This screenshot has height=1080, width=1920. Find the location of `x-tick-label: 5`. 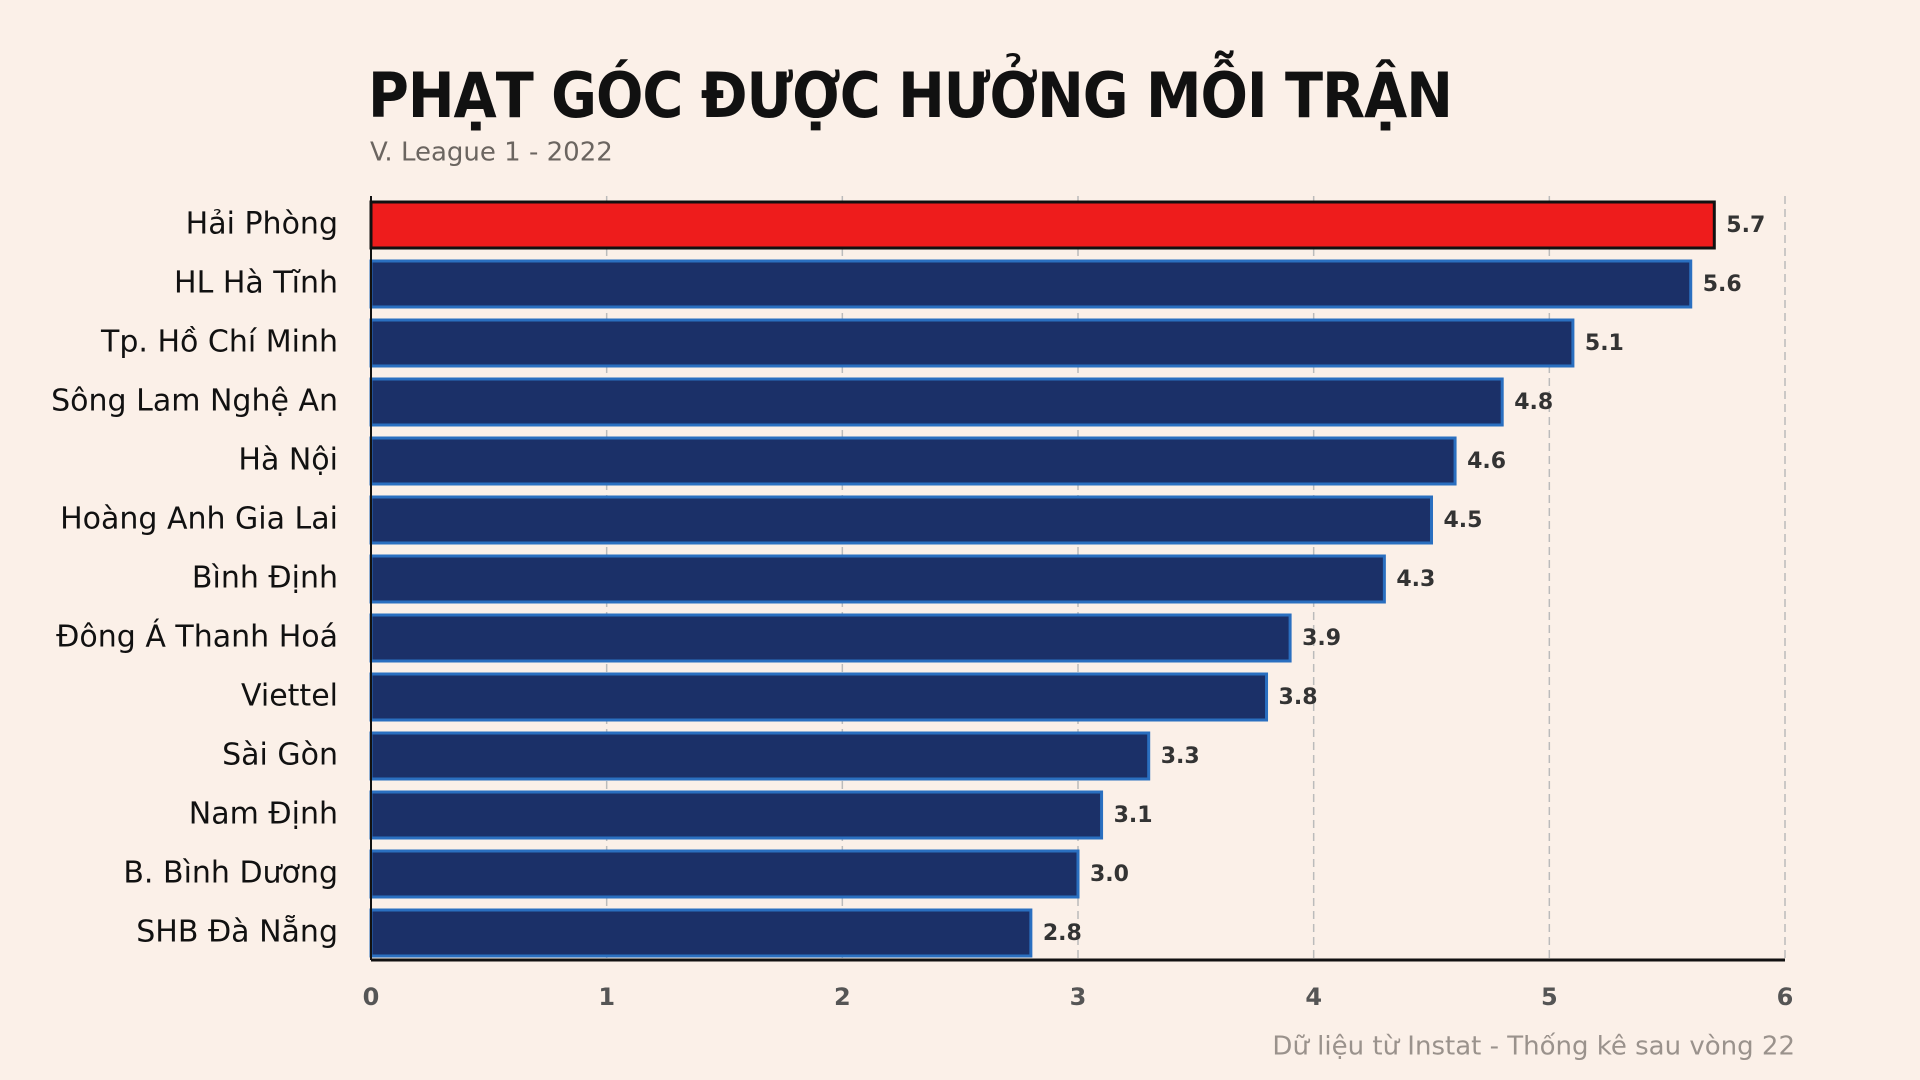

x-tick-label: 5 is located at coordinates (1549, 997).